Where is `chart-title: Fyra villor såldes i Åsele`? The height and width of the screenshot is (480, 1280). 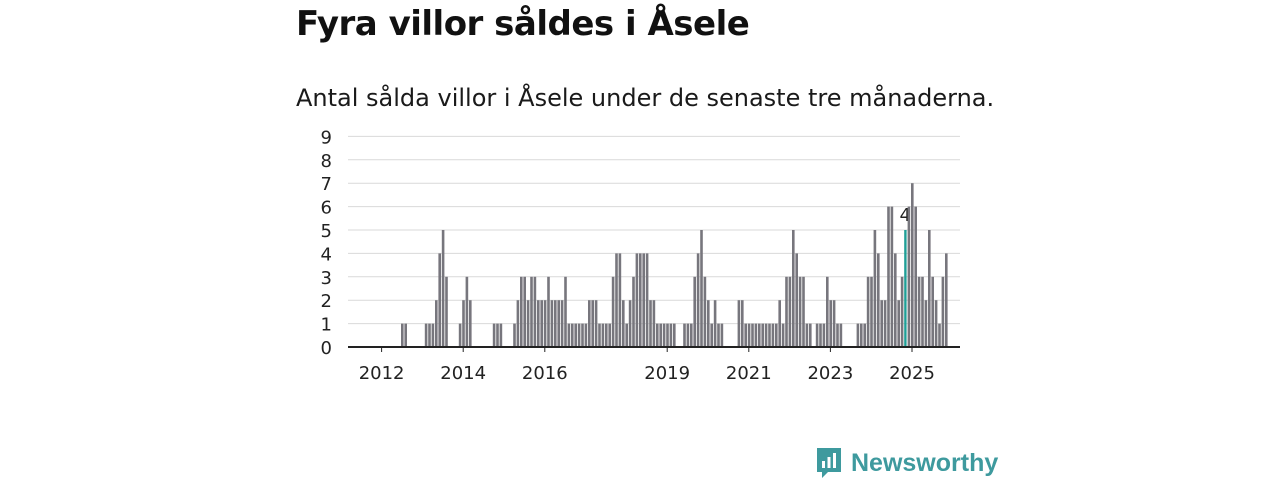
chart-title: Fyra villor såldes i Åsele is located at coordinates (523, 24).